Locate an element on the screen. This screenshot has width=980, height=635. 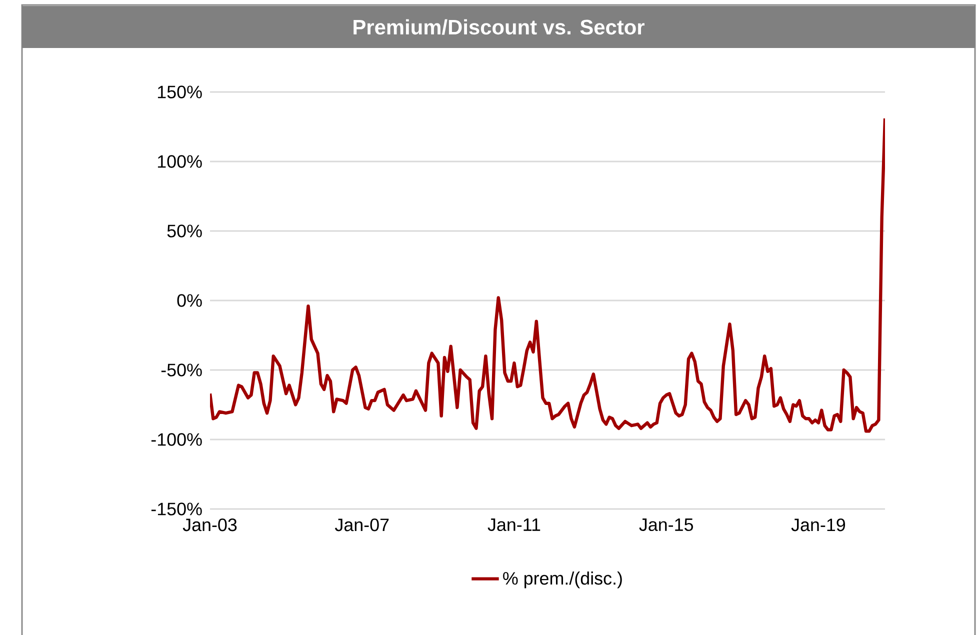
x-tick-label: Jan-03 is located at coordinates (209, 525).